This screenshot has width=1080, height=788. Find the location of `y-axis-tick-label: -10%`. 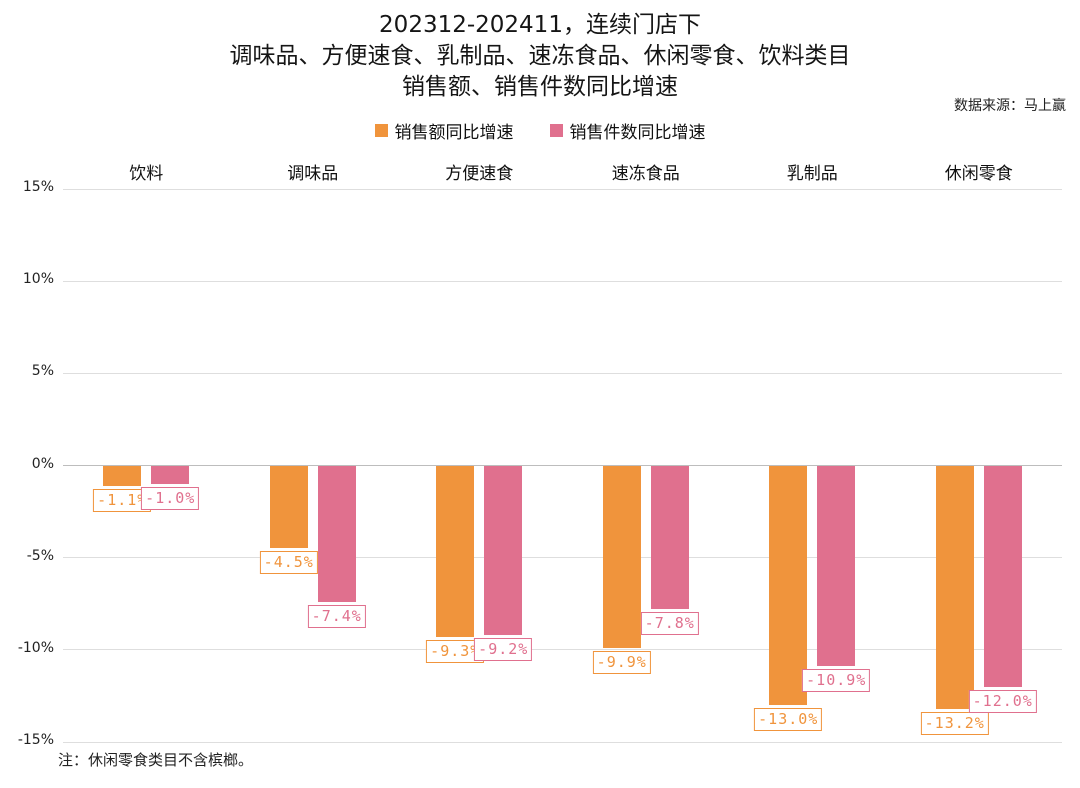

y-axis-tick-label: -10% is located at coordinates (35, 647).